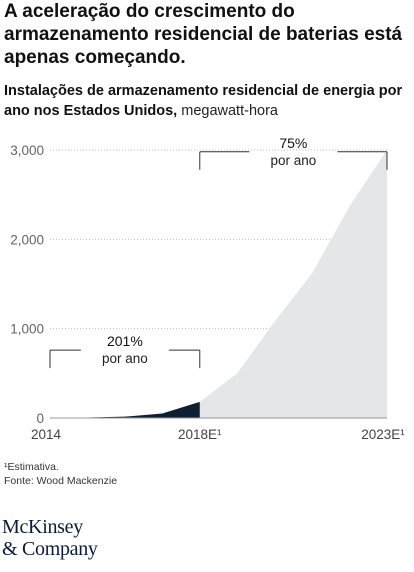  Describe the element at coordinates (40, 418) in the screenshot. I see `y-tick-label: 0` at that location.